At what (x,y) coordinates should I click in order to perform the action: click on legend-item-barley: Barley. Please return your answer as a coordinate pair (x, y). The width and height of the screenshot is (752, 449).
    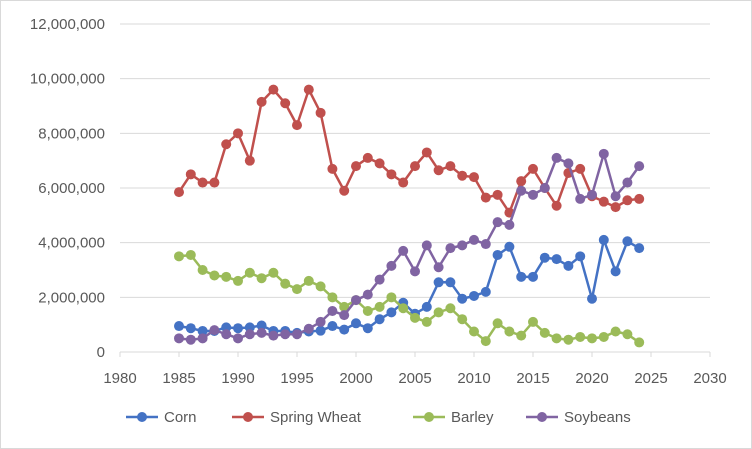
    Looking at the image, I should click on (453, 417).